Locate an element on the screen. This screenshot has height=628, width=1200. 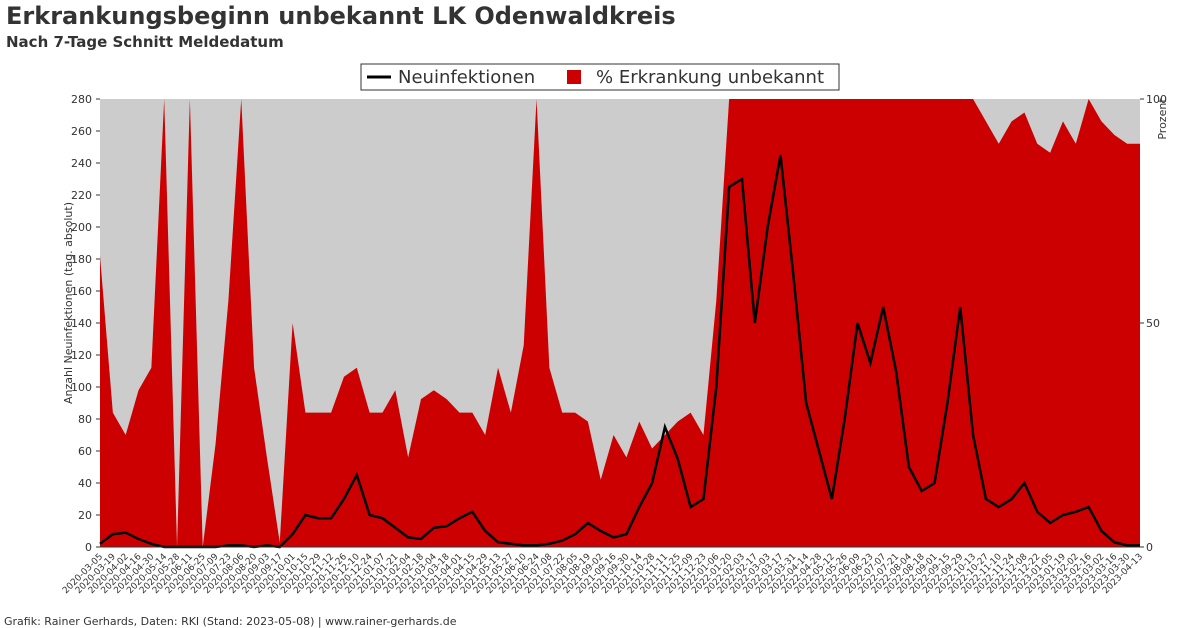
legend: Neuinfektionen % Erkrankung unbekannt is located at coordinates (600, 77).